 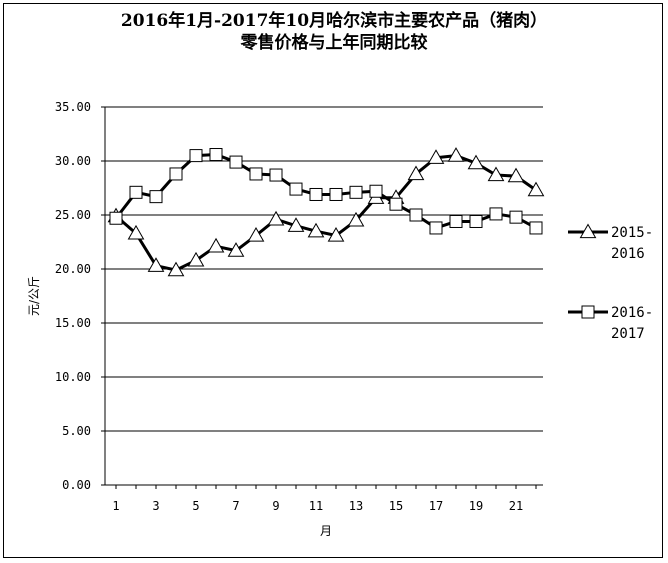 I want to click on y-tick-label: 35.00, so click(x=73, y=107).